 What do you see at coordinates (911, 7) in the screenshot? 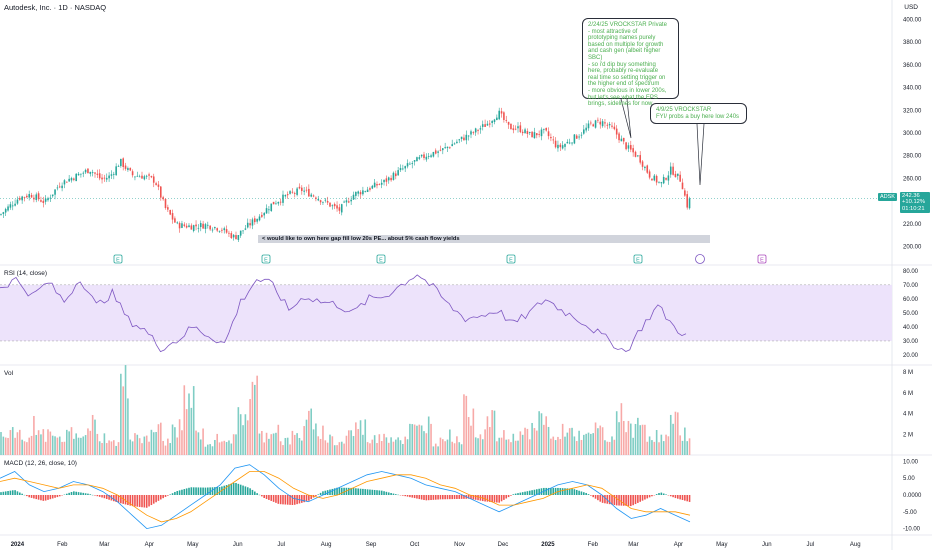
I see `currency-label: USD` at bounding box center [911, 7].